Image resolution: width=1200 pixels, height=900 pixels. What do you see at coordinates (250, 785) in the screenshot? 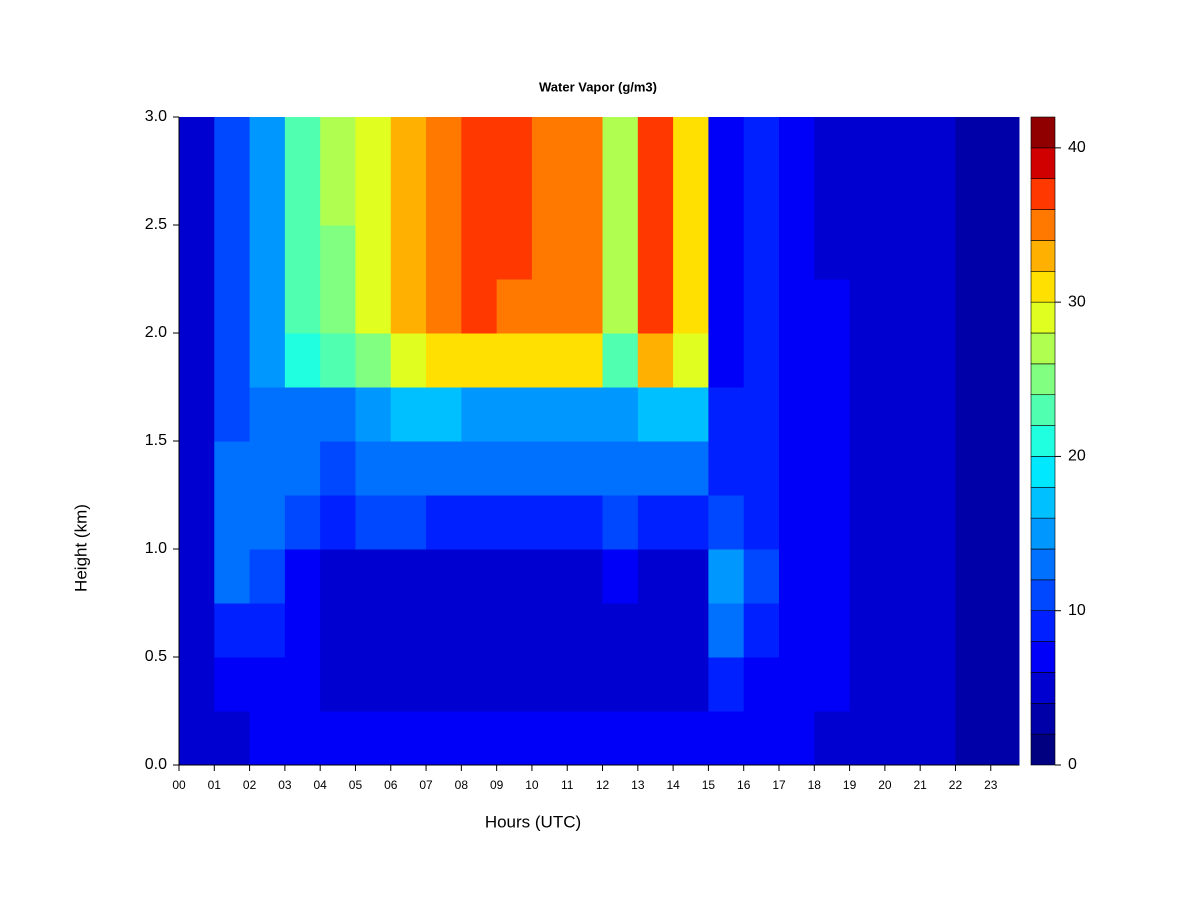
I see `x-tick-label: 02` at bounding box center [250, 785].